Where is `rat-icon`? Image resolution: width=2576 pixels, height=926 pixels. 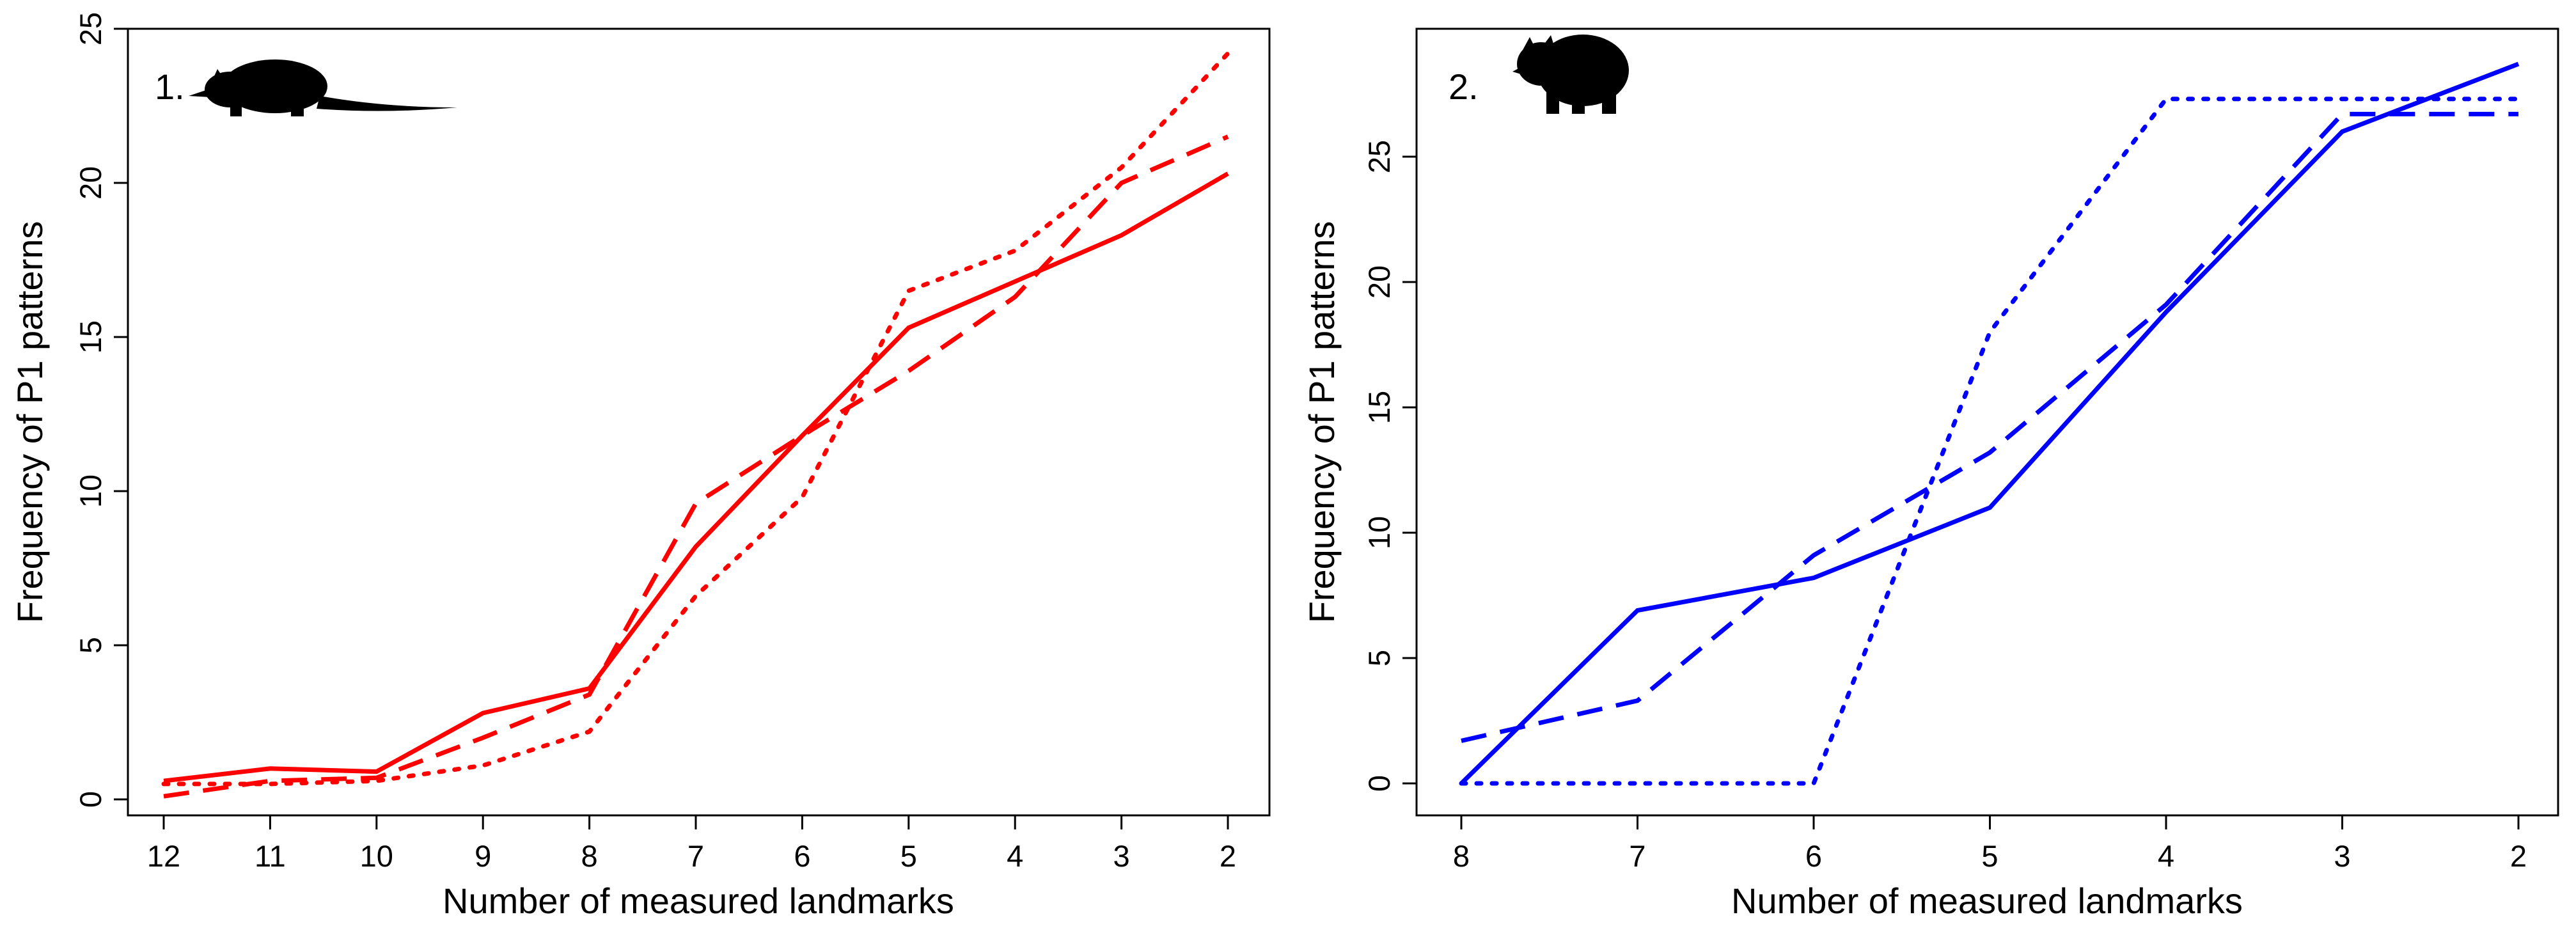
rat-icon is located at coordinates (323, 87).